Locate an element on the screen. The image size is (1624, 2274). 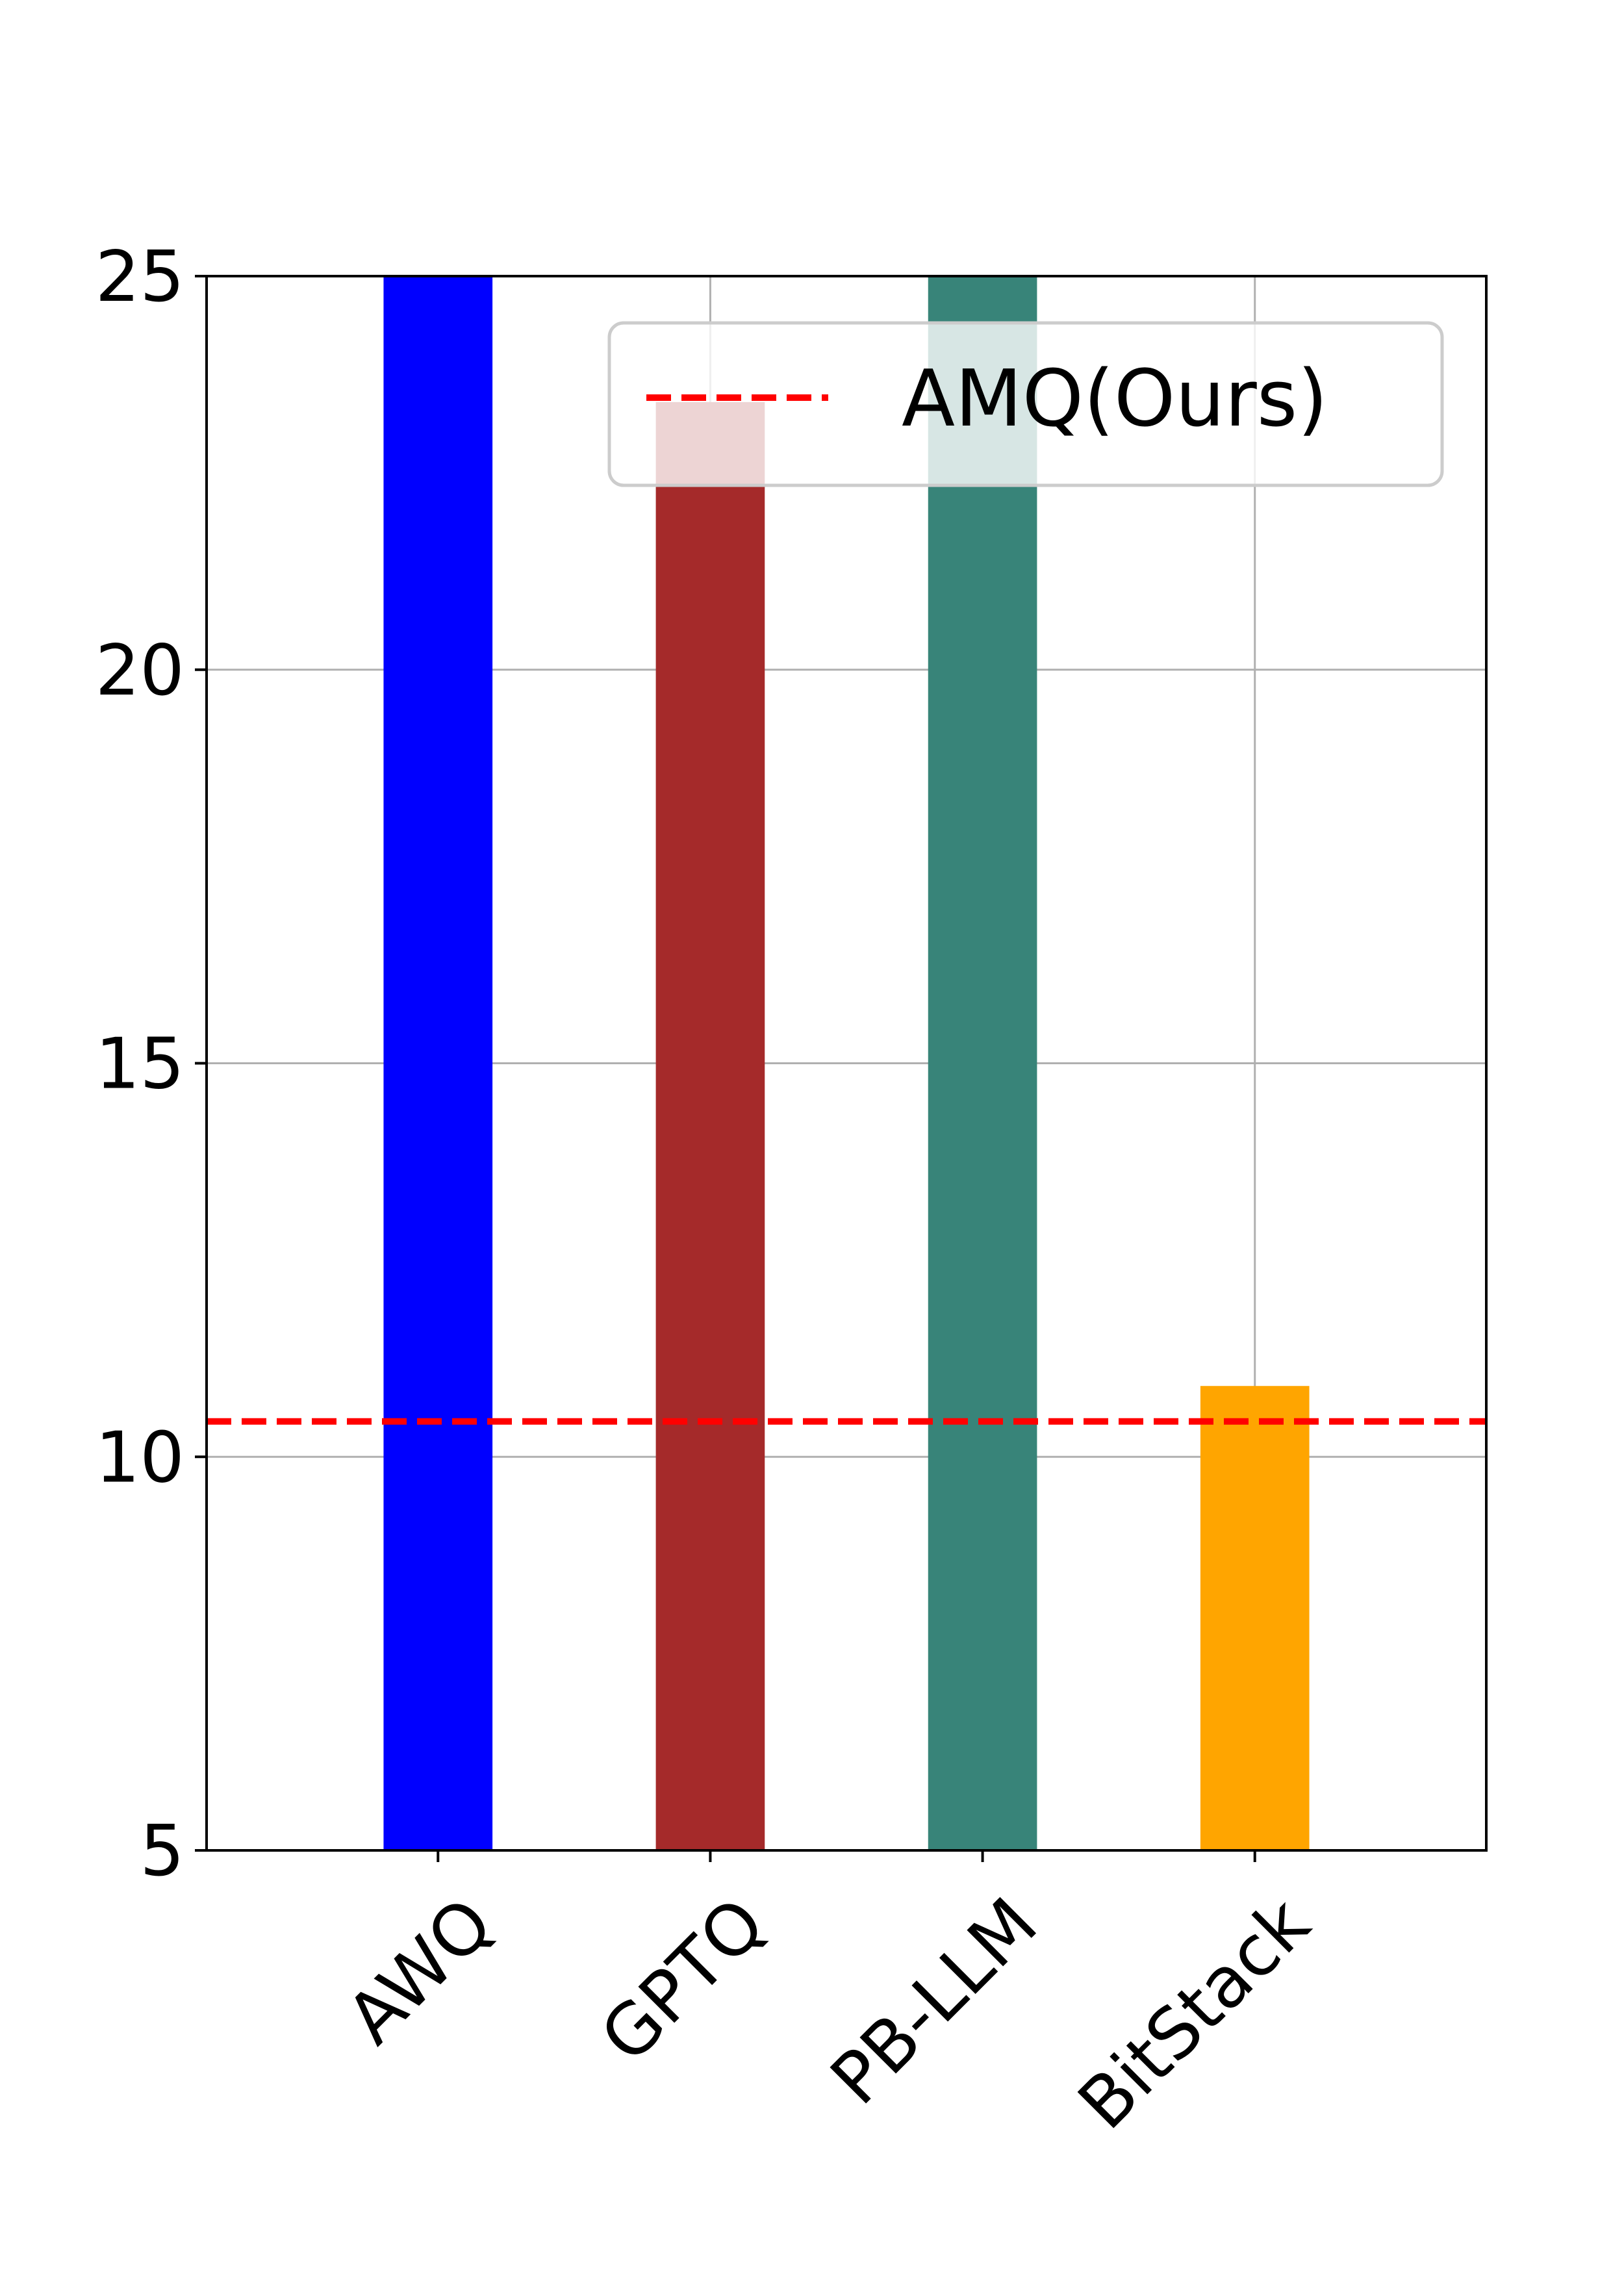
y-tick-label: 10 is located at coordinates (139, 1457).